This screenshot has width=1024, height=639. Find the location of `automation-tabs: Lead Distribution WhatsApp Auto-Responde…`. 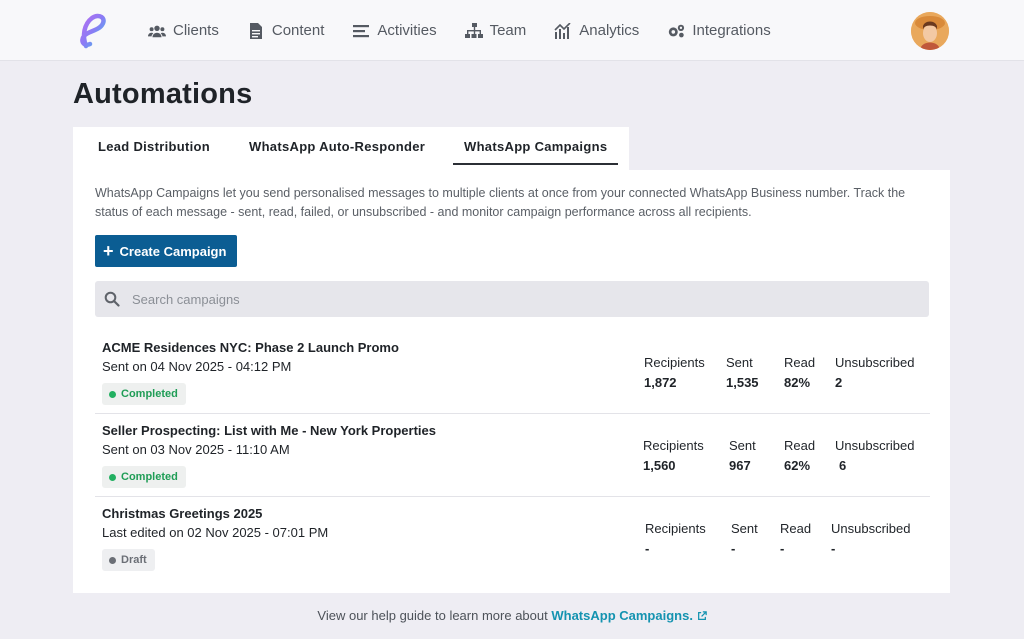

automation-tabs: Lead Distribution WhatsApp Auto-Responde… is located at coordinates (351, 148).